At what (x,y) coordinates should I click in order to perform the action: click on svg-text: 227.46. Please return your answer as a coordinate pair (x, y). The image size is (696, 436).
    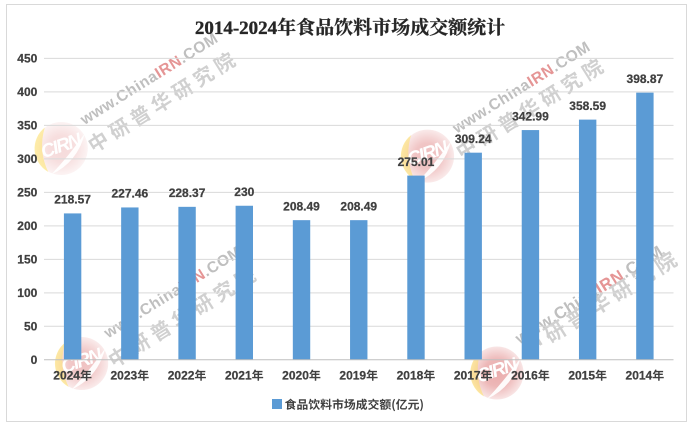
    Looking at the image, I should click on (129, 194).